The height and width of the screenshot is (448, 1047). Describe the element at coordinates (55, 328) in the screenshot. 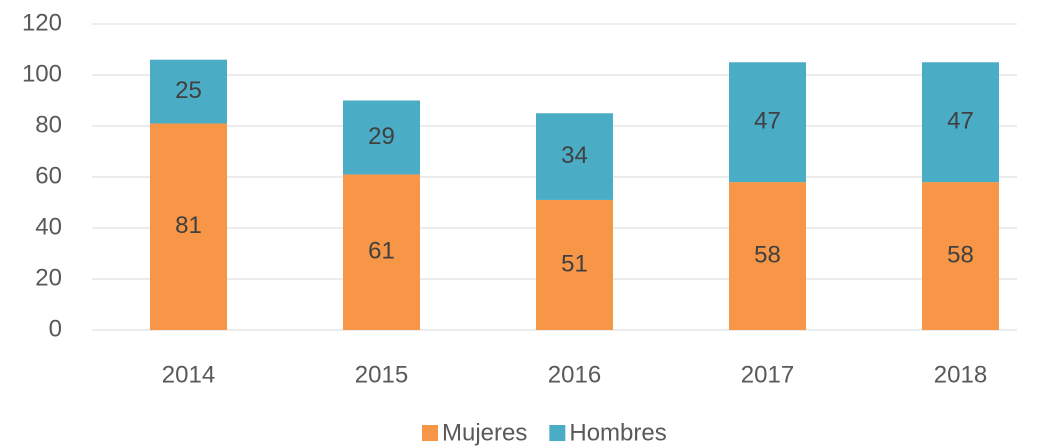

I see `y-tick-label: 0` at that location.